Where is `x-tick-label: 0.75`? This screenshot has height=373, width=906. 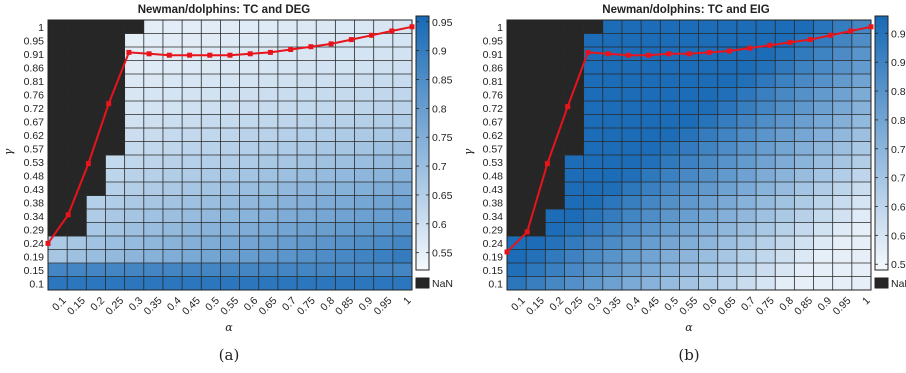 x-tick-label: 0.75 is located at coordinates (306, 306).